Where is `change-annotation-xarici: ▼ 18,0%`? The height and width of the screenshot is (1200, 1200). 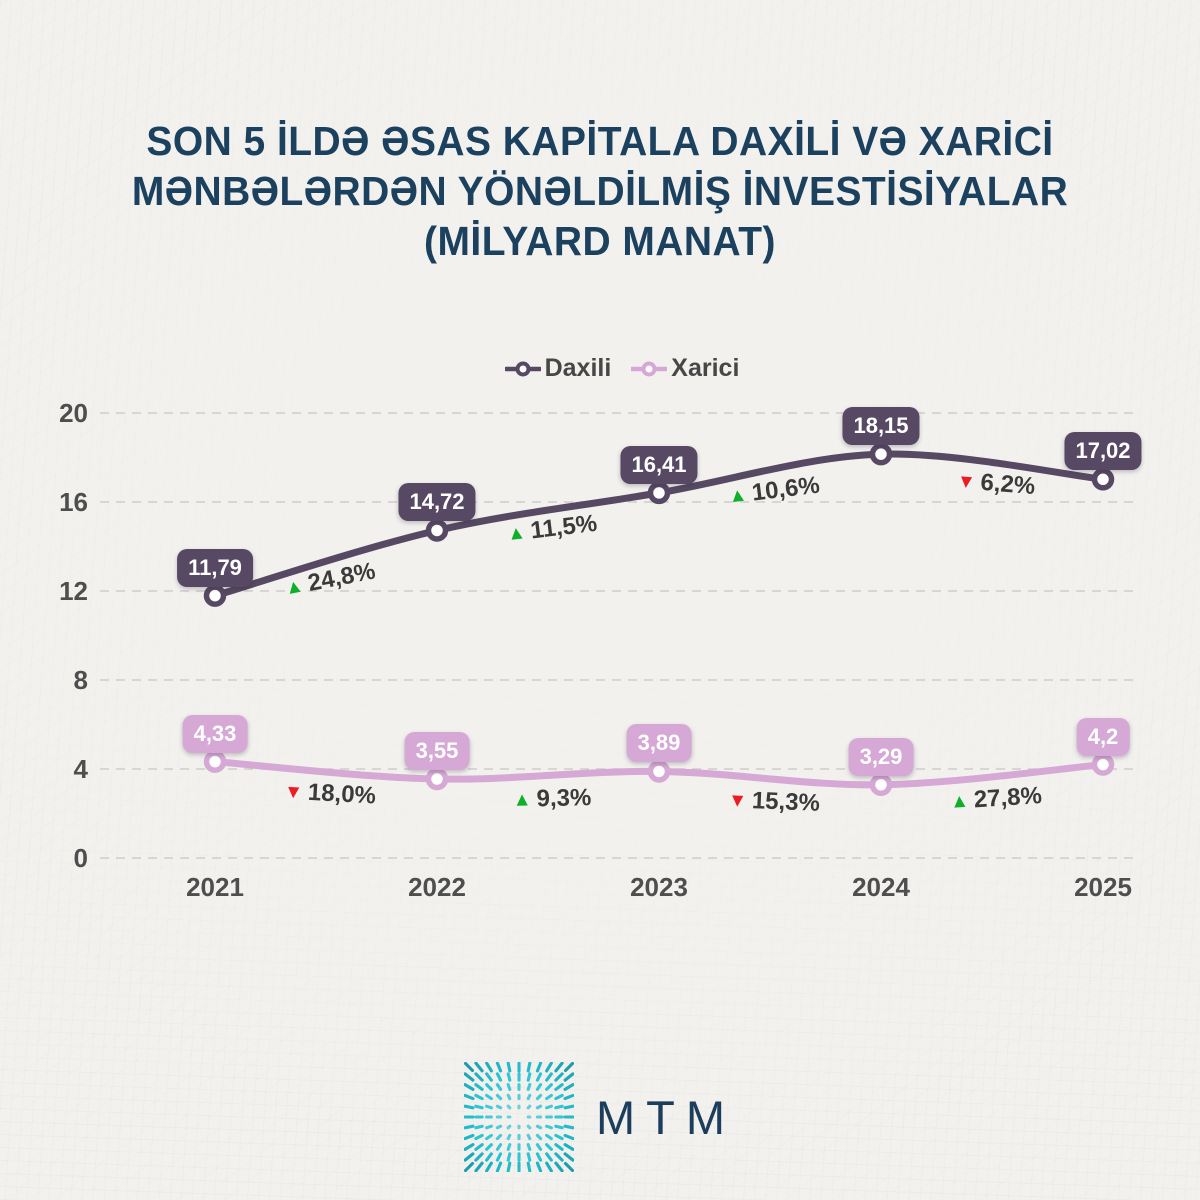 change-annotation-xarici: ▼ 18,0% is located at coordinates (330, 794).